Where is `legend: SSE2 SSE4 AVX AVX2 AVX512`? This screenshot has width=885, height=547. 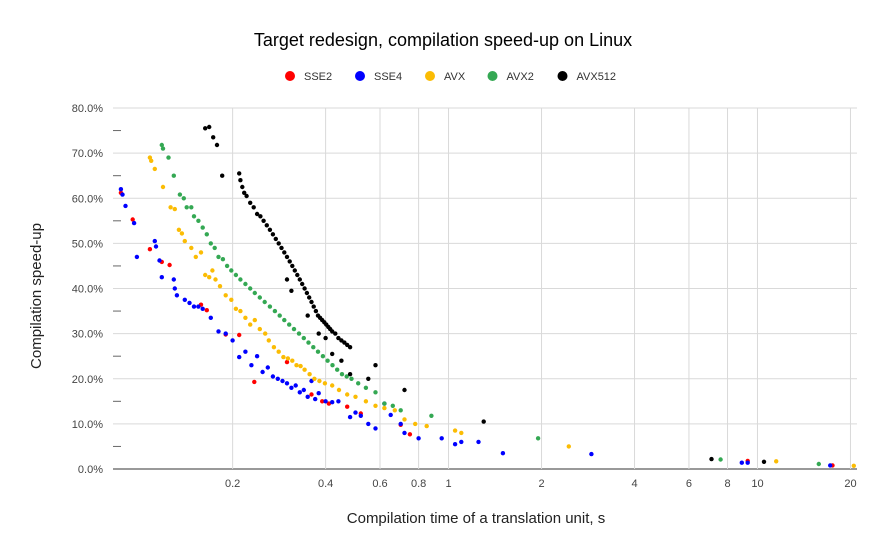 legend: SSE2 SSE4 AVX AVX2 AVX512 is located at coordinates (450, 77).